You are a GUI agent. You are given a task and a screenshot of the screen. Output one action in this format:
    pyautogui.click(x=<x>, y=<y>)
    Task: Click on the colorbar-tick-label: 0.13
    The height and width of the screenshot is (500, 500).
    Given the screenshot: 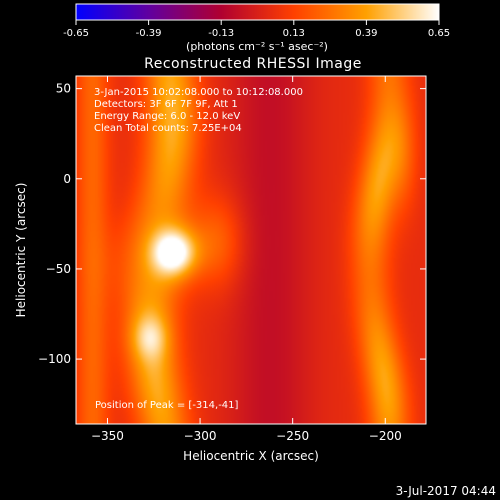 What is the action you would take?
    pyautogui.click(x=294, y=33)
    